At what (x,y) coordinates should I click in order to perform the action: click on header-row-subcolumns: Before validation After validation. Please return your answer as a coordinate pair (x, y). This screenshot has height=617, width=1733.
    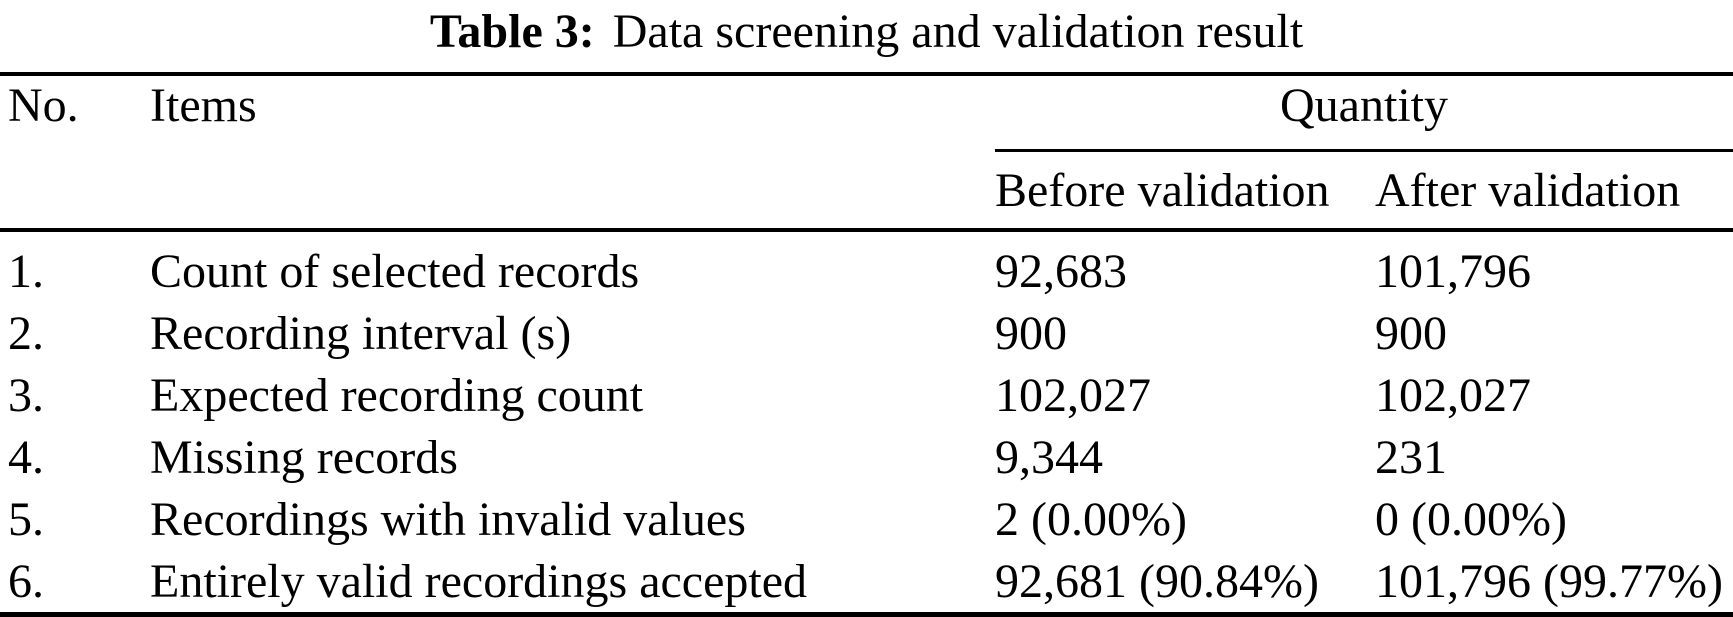
    Looking at the image, I should click on (866, 191).